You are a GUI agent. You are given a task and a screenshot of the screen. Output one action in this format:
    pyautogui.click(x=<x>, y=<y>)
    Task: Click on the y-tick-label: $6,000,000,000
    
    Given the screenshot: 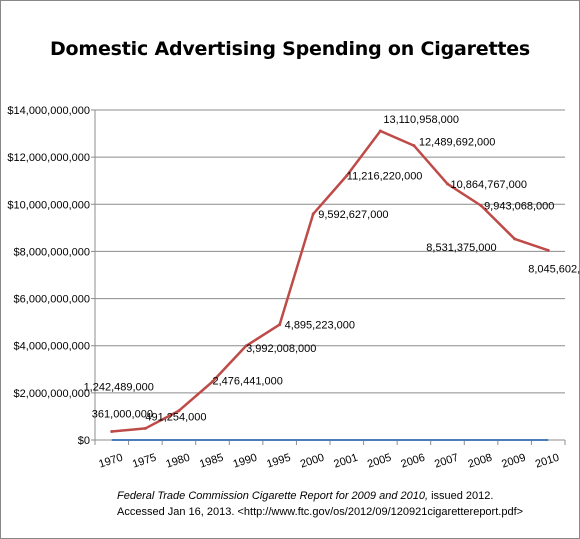 What is the action you would take?
    pyautogui.click(x=52, y=300)
    